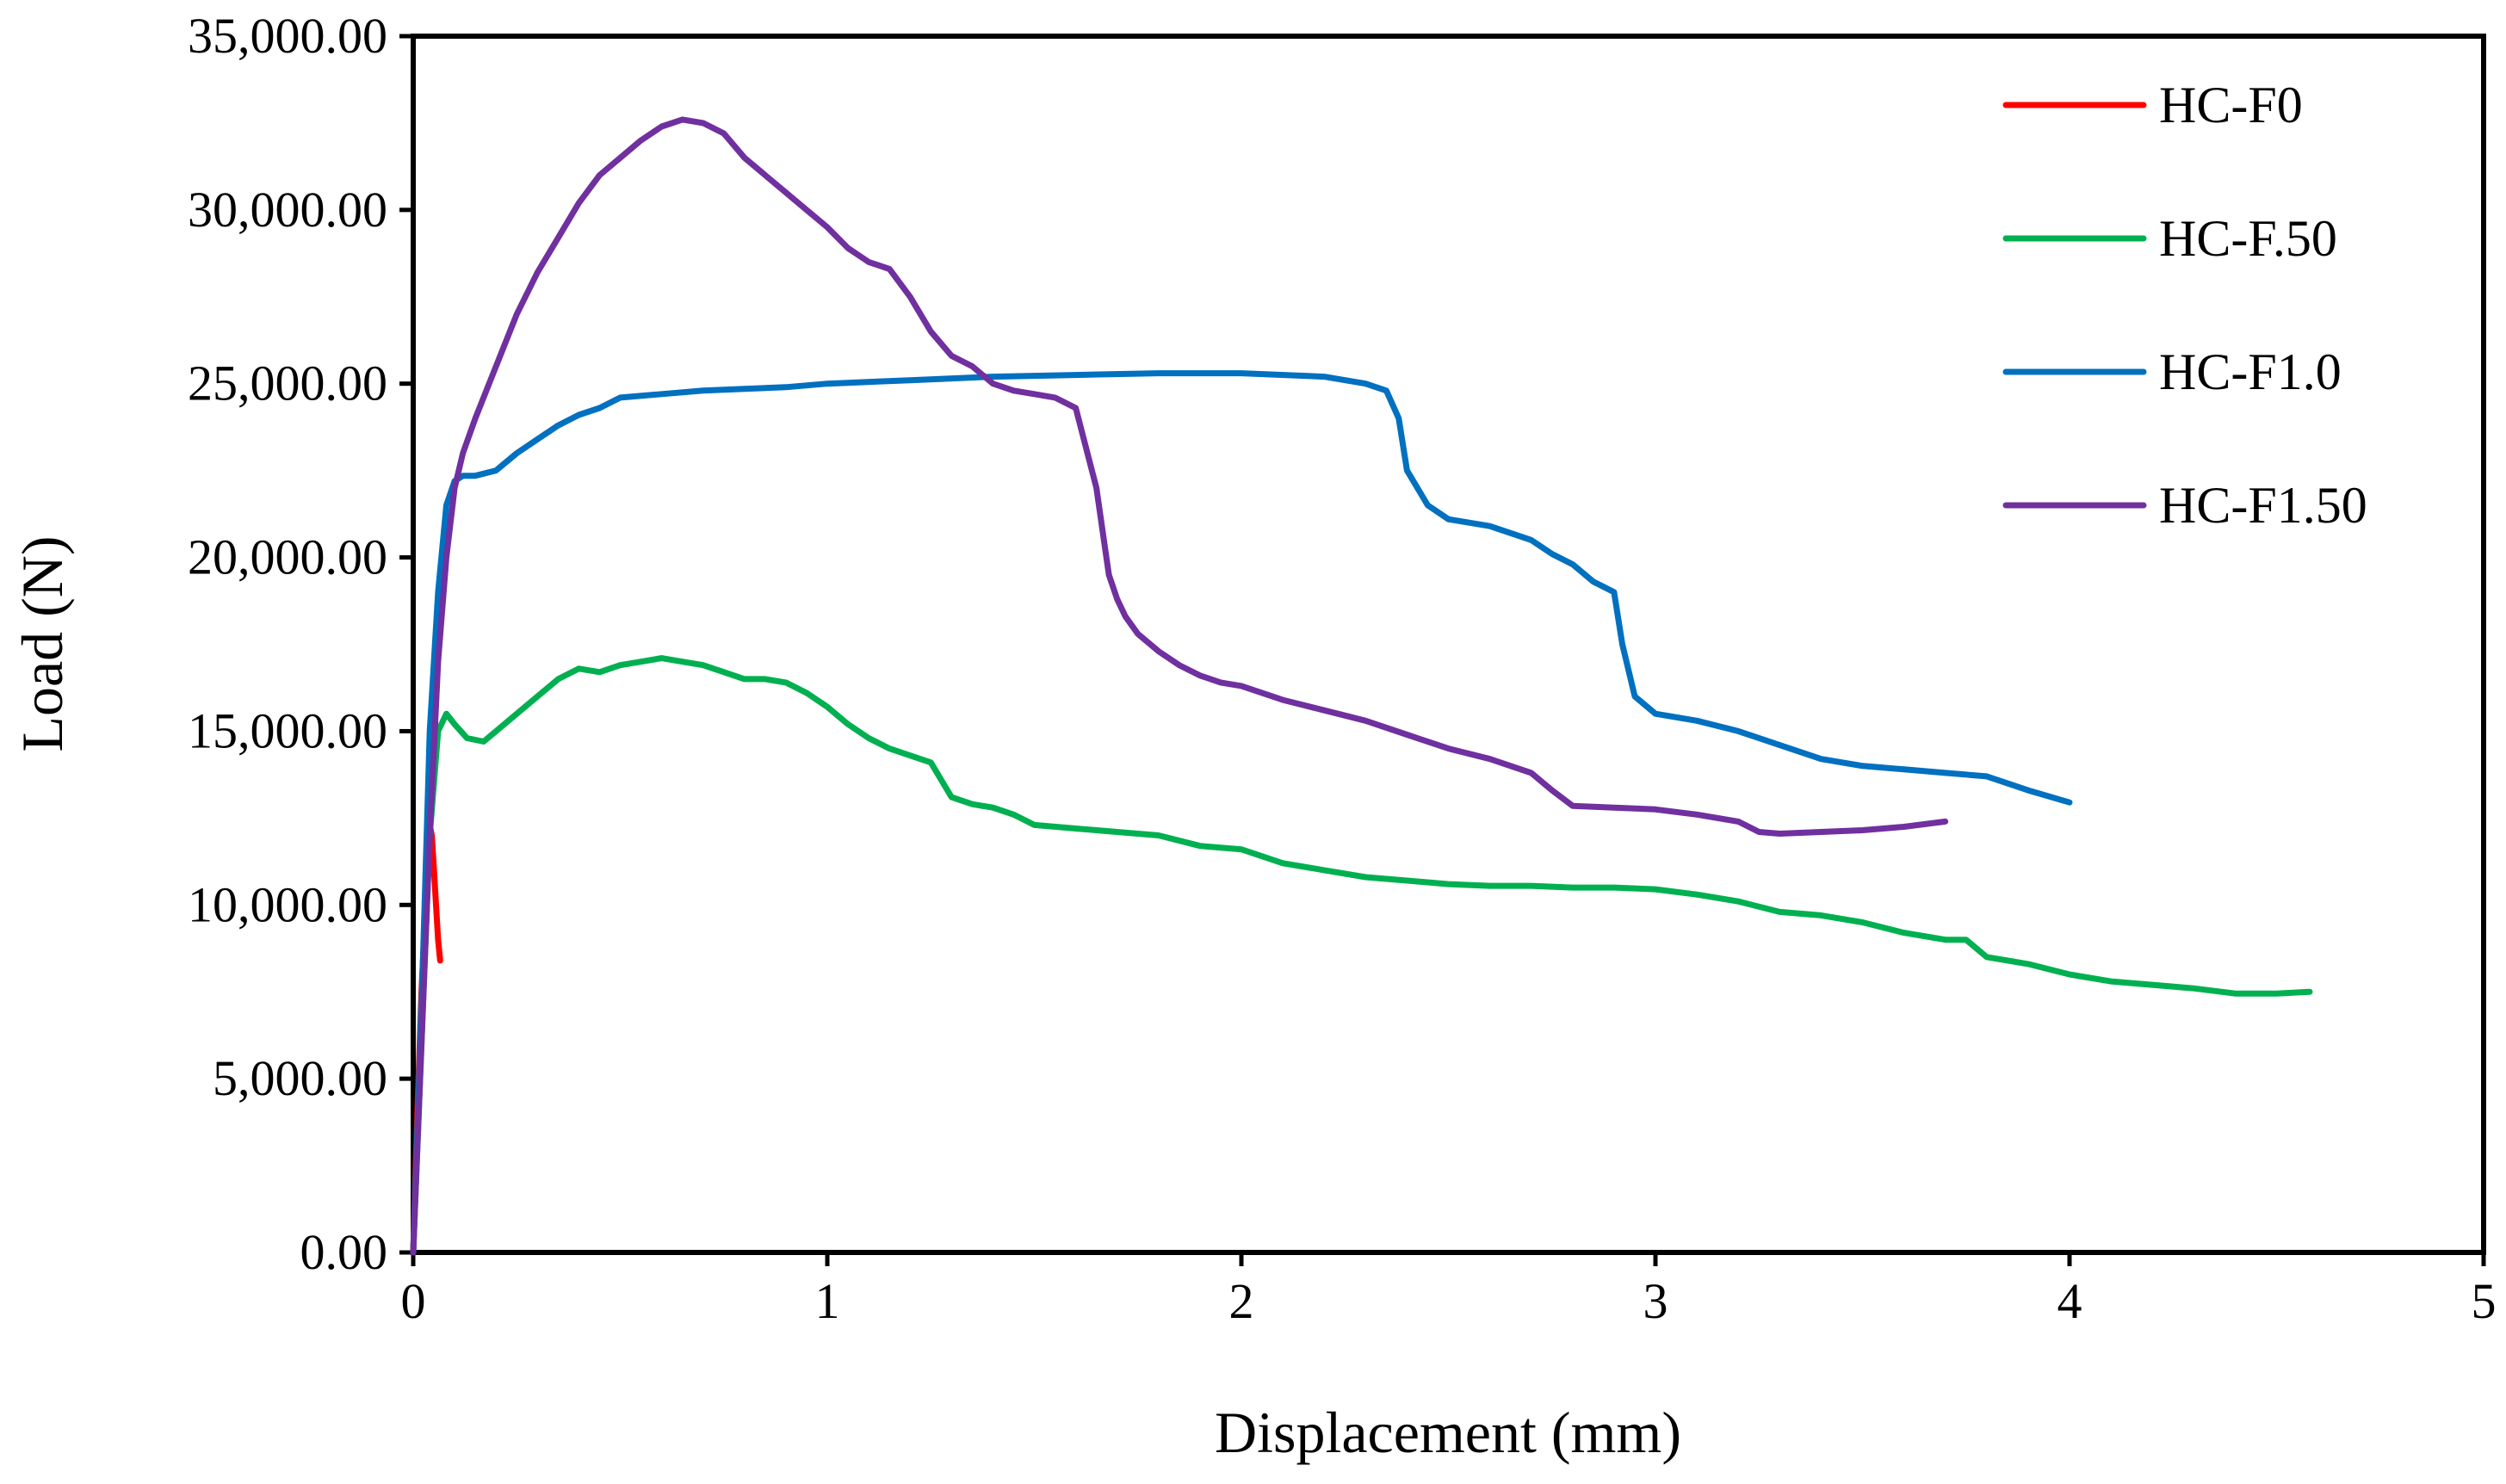  Describe the element at coordinates (287, 730) in the screenshot. I see `y-tick-label: 15,000.00` at that location.